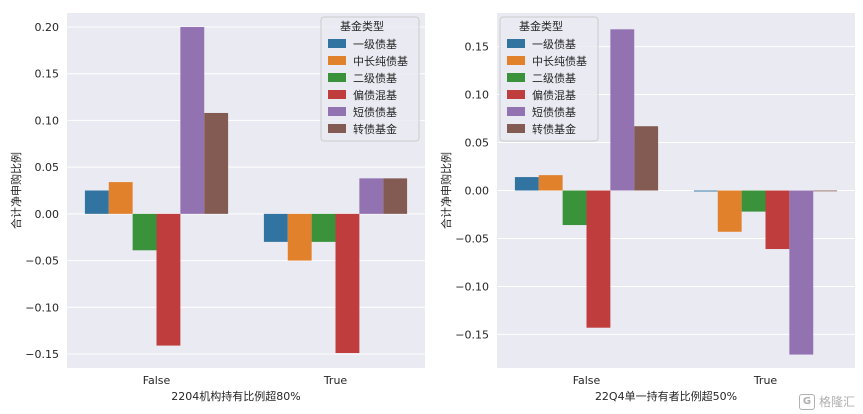 This screenshot has height=414, width=863. I want to click on x-axis-label: 22Q4单一持有者比例超50%, so click(666, 396).